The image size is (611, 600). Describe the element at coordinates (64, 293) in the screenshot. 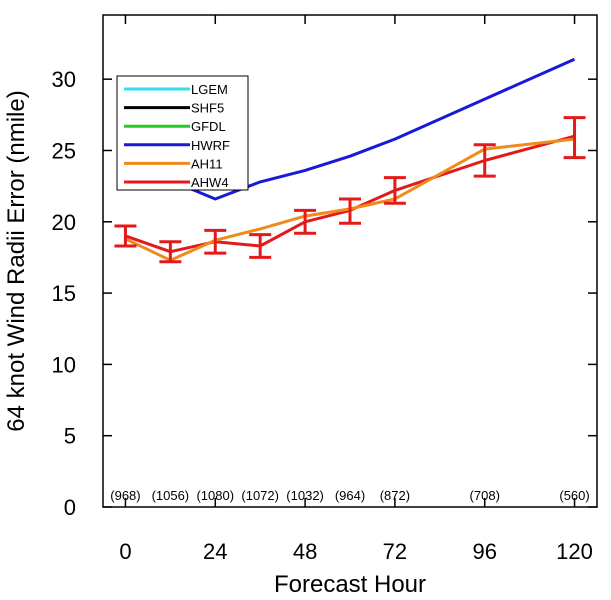

I see `y-tick-label: 15` at that location.